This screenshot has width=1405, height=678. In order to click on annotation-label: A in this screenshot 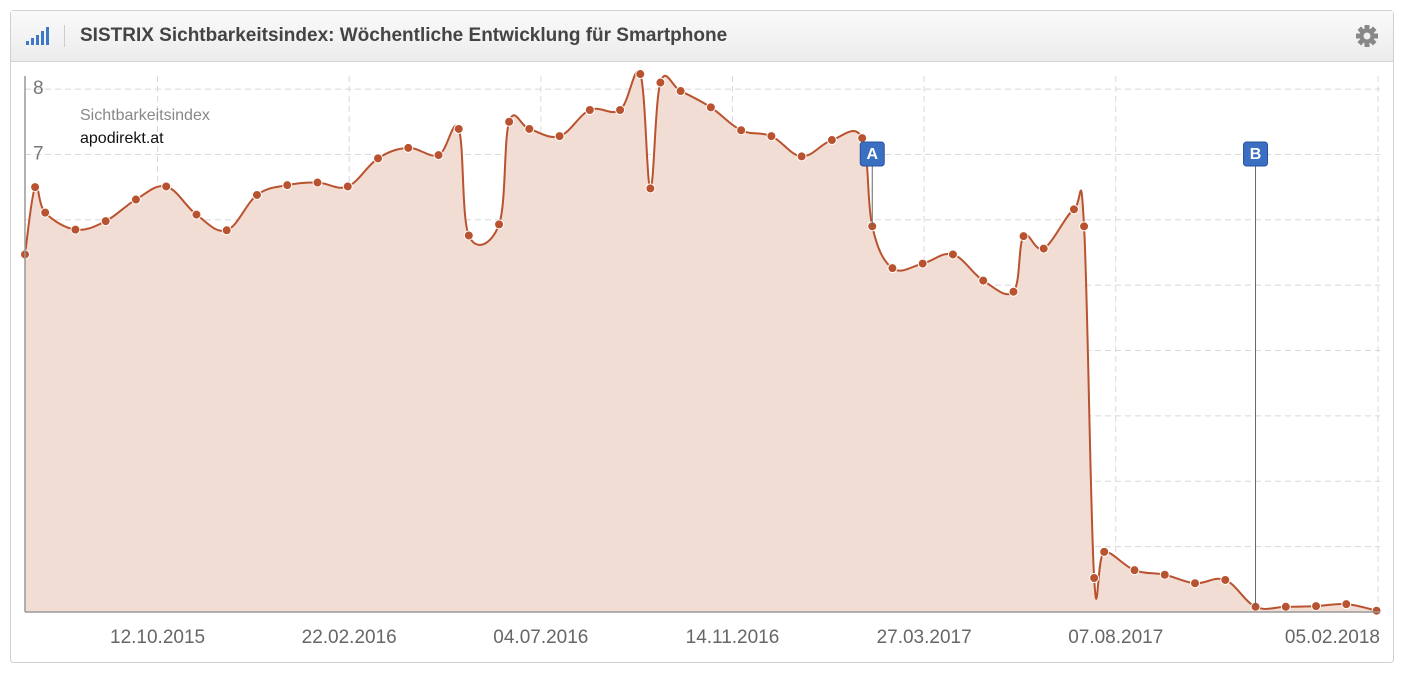, I will do `click(872, 154)`.